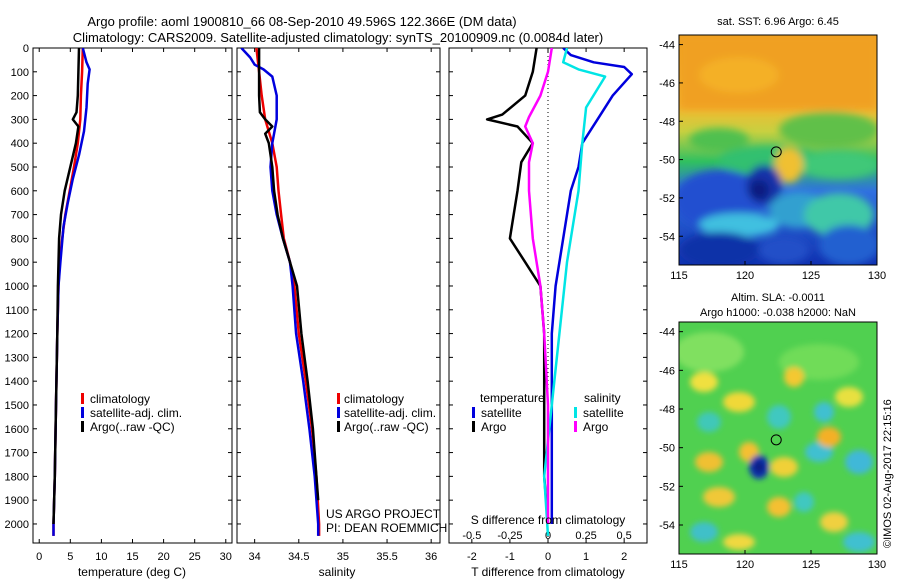  I want to click on depth-tick-label: 1200, so click(17, 335).